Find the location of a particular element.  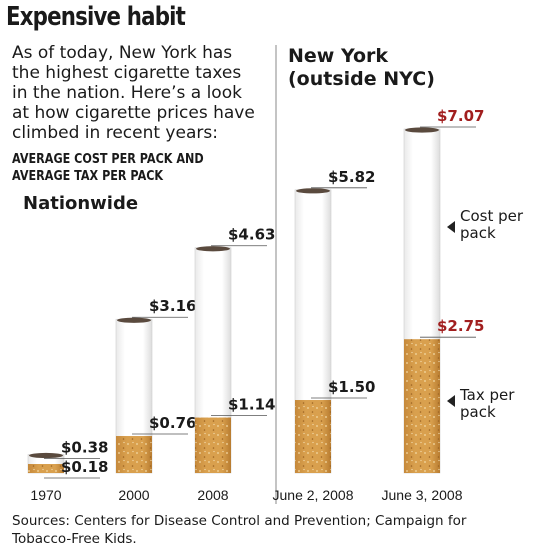

new-york-label-line: New York is located at coordinates (338, 56).